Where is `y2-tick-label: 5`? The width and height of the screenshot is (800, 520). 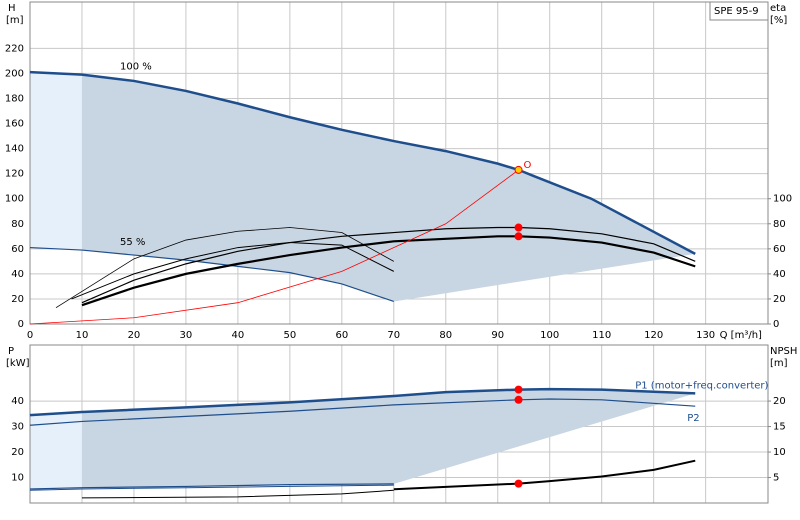
y2-tick-label: 5 is located at coordinates (776, 478).